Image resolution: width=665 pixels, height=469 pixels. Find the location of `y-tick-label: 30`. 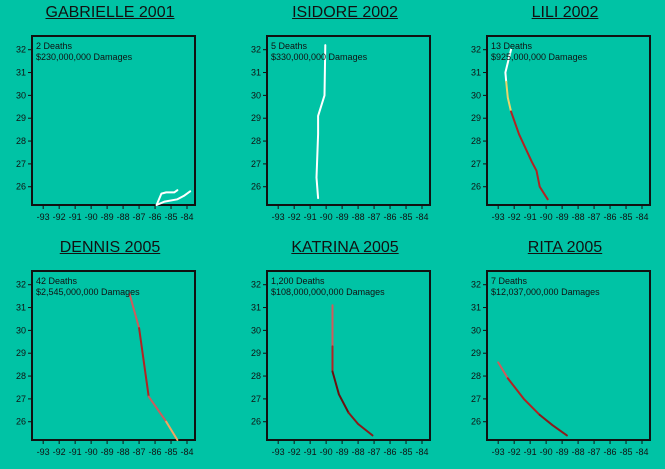

y-tick-label: 30 is located at coordinates (476, 330).